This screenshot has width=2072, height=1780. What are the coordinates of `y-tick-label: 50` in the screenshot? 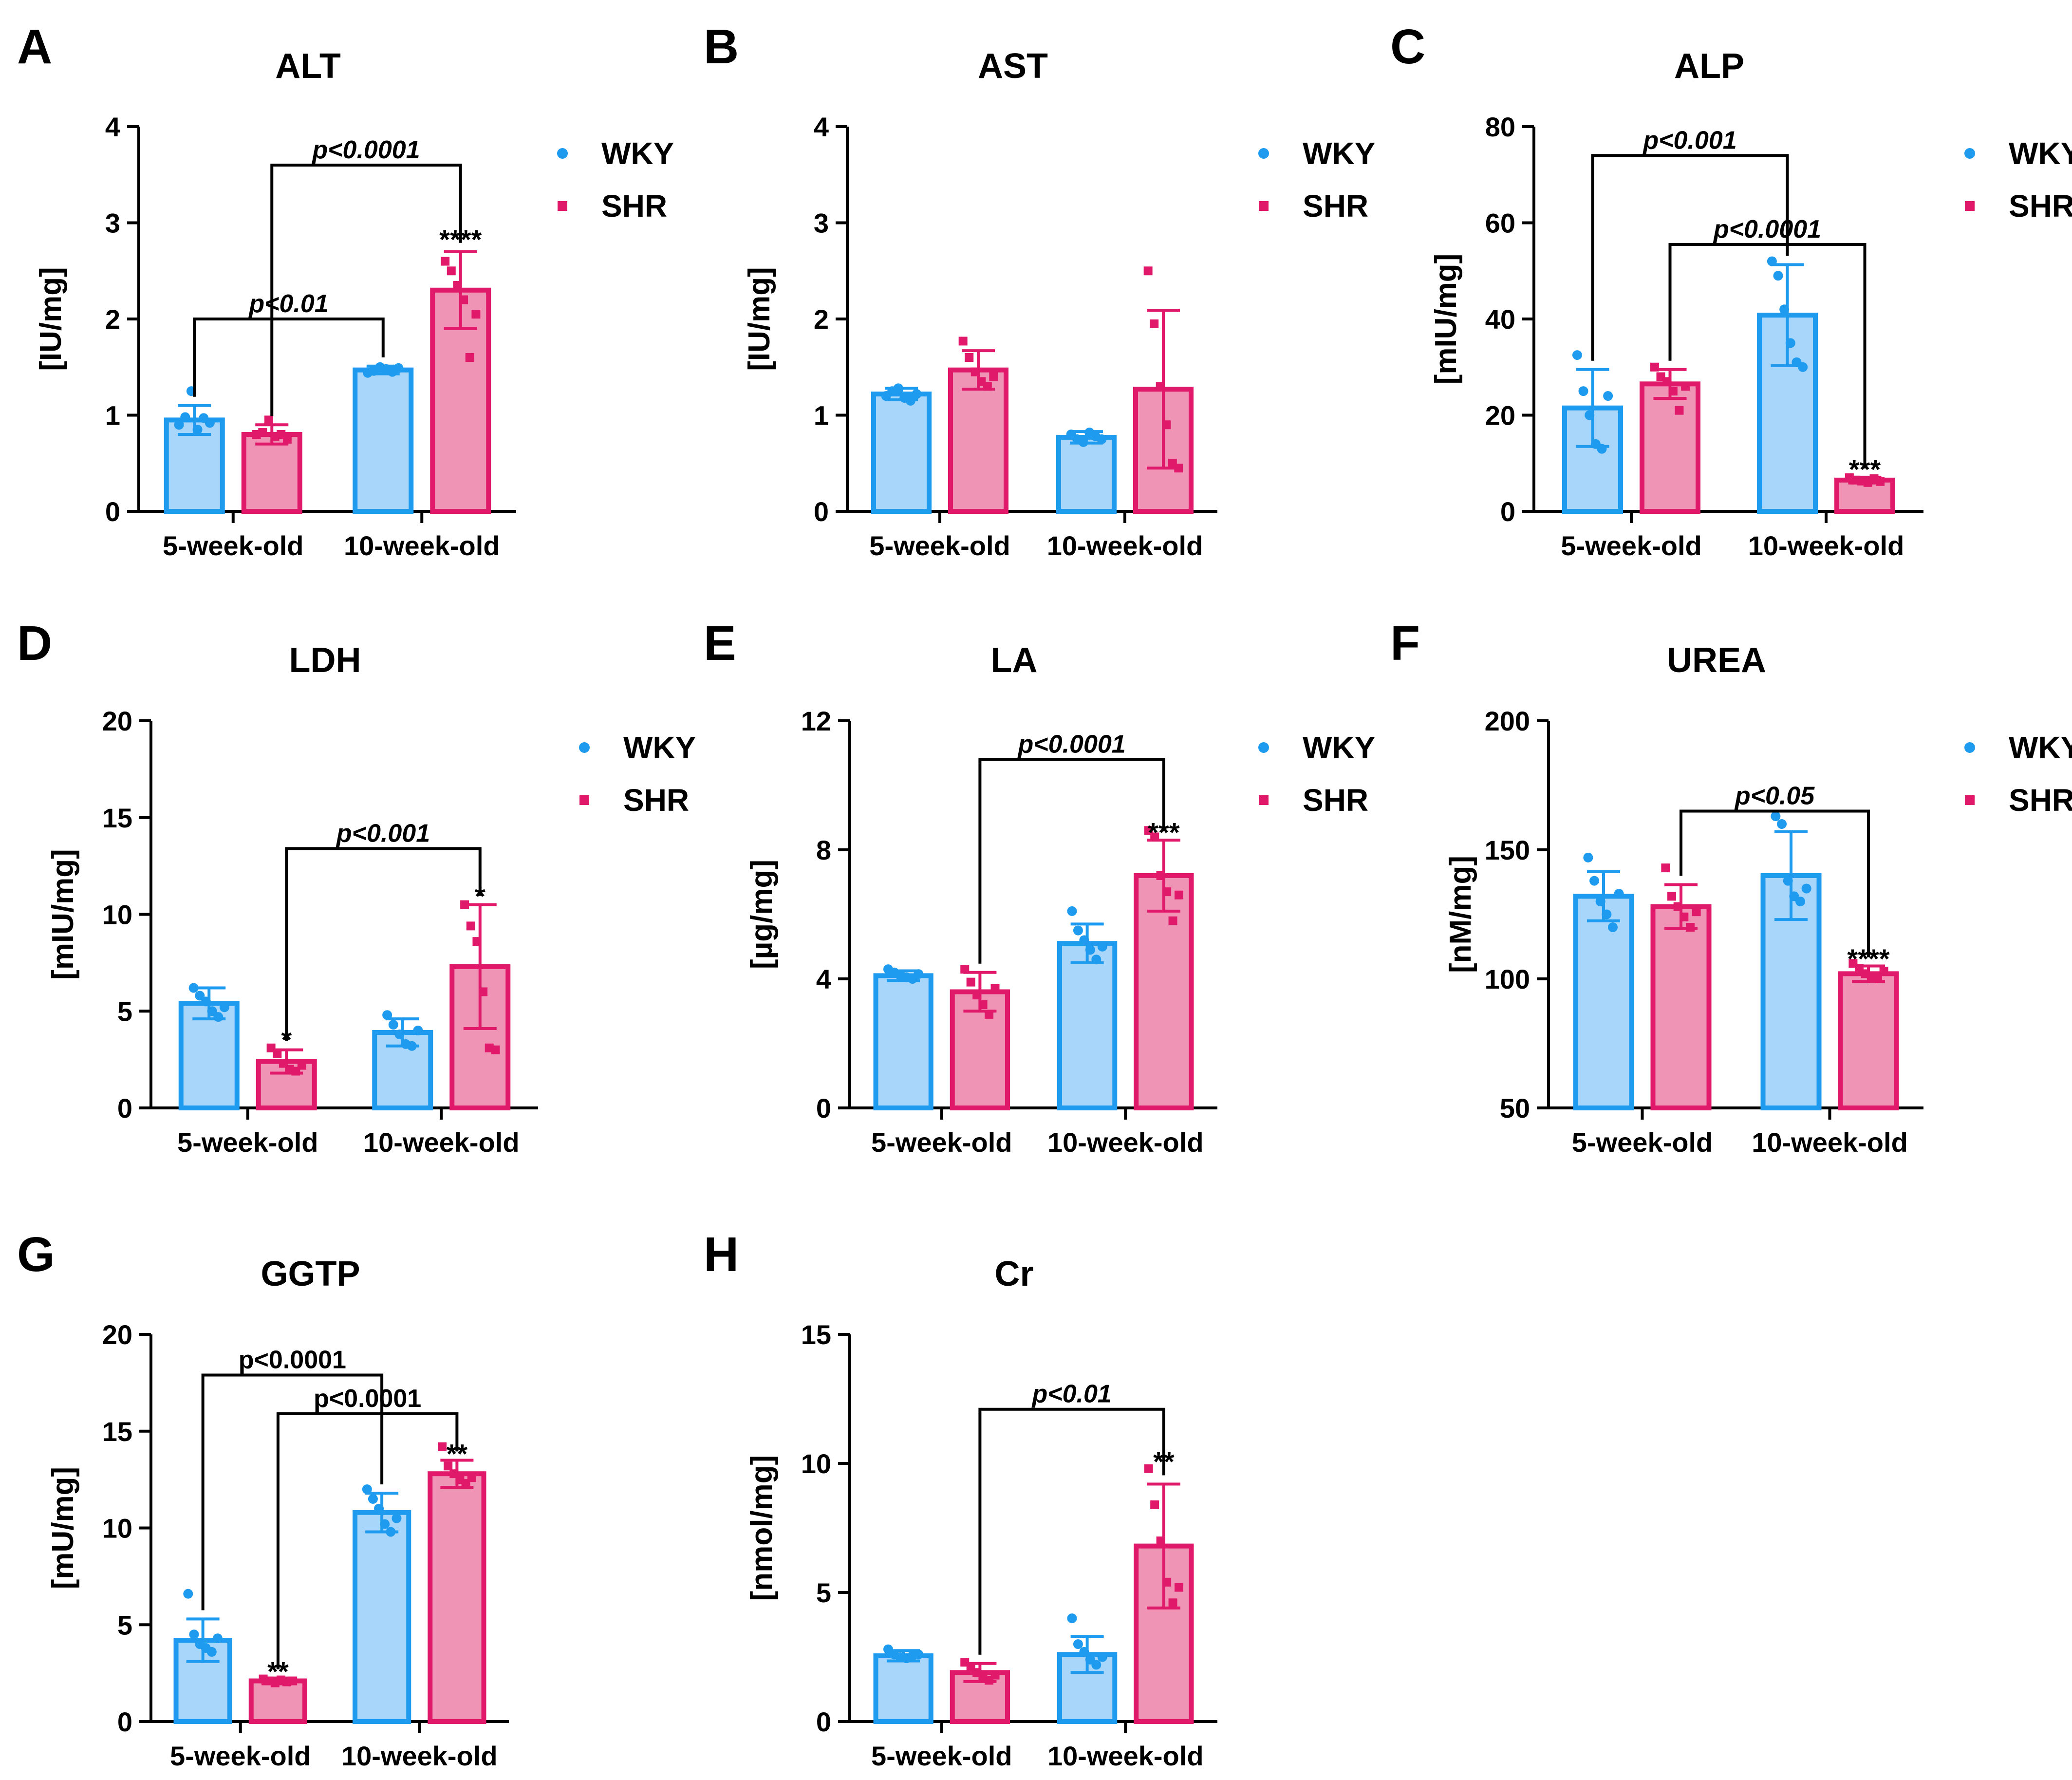 It's located at (1515, 1109).